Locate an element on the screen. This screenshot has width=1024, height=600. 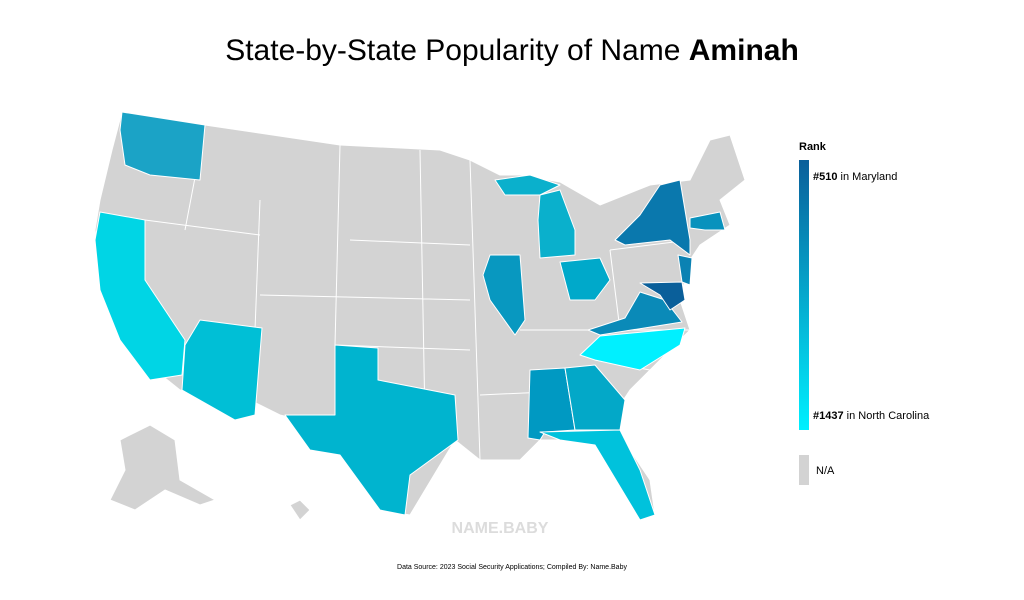
legend-max-label: in Maryland is located at coordinates (867, 177).